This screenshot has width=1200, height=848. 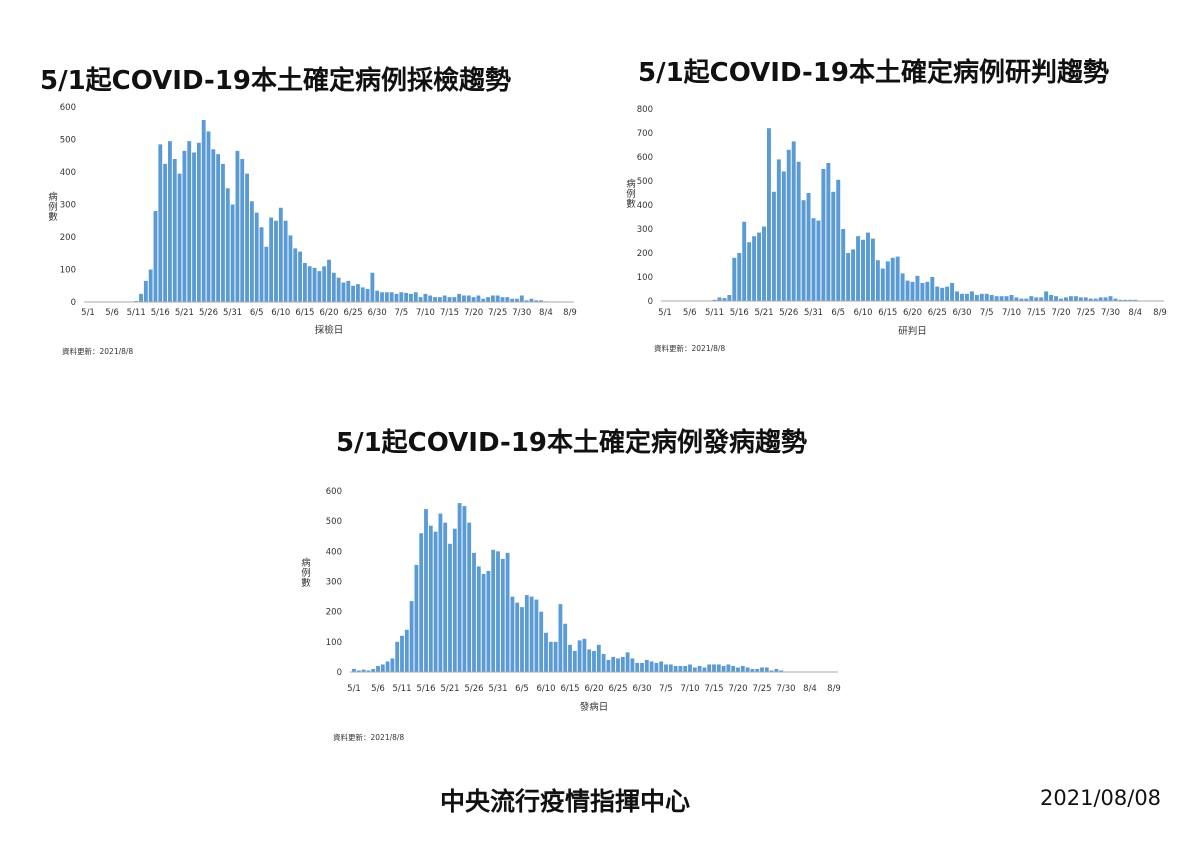 What do you see at coordinates (1101, 798) in the screenshot?
I see `footer-date: 2021/08/08` at bounding box center [1101, 798].